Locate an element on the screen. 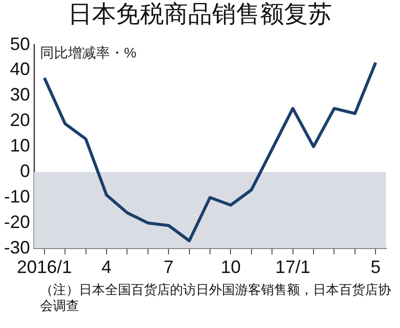 This screenshot has width=400, height=328. y-tick-label: 20 is located at coordinates (20, 120).